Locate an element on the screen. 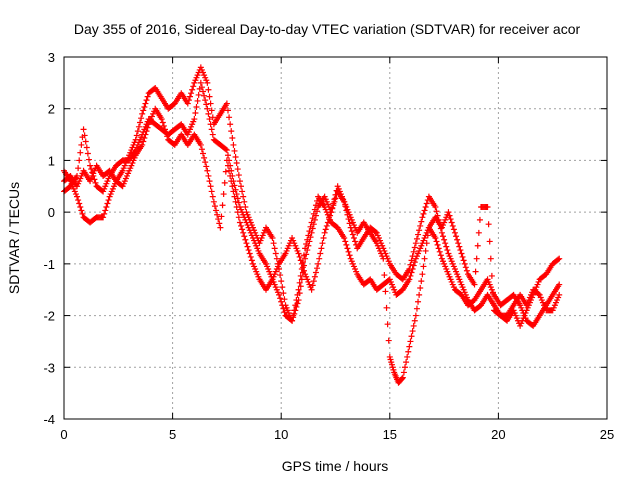  y-tick-label: -2 is located at coordinates (49, 316).